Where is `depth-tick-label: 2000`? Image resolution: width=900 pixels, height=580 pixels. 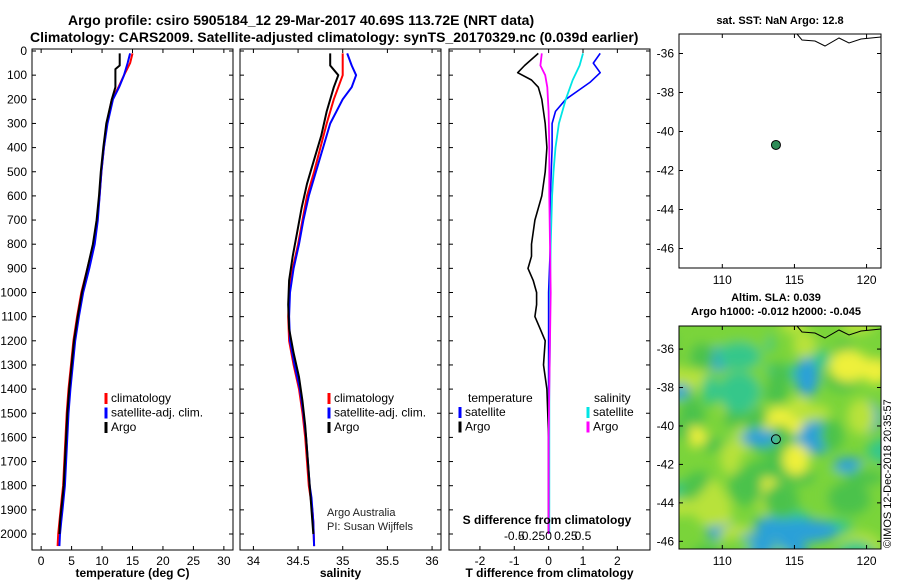
depth-tick-label: 2000 is located at coordinates (13, 534).